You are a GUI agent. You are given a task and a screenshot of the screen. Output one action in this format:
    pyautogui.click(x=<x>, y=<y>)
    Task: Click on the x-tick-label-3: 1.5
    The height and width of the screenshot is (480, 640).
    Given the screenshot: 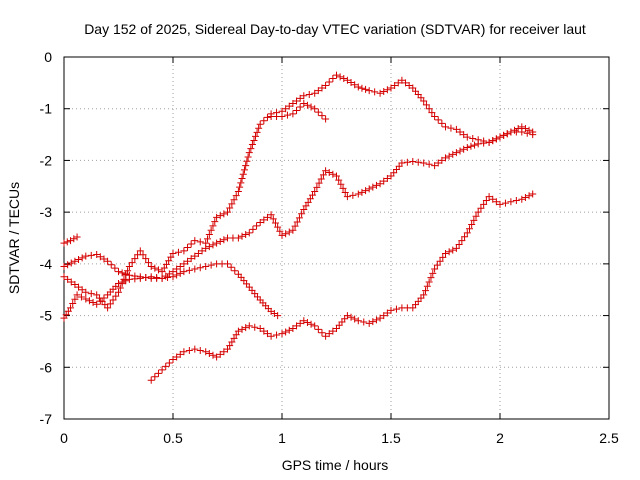 What is the action you would take?
    pyautogui.click(x=391, y=438)
    